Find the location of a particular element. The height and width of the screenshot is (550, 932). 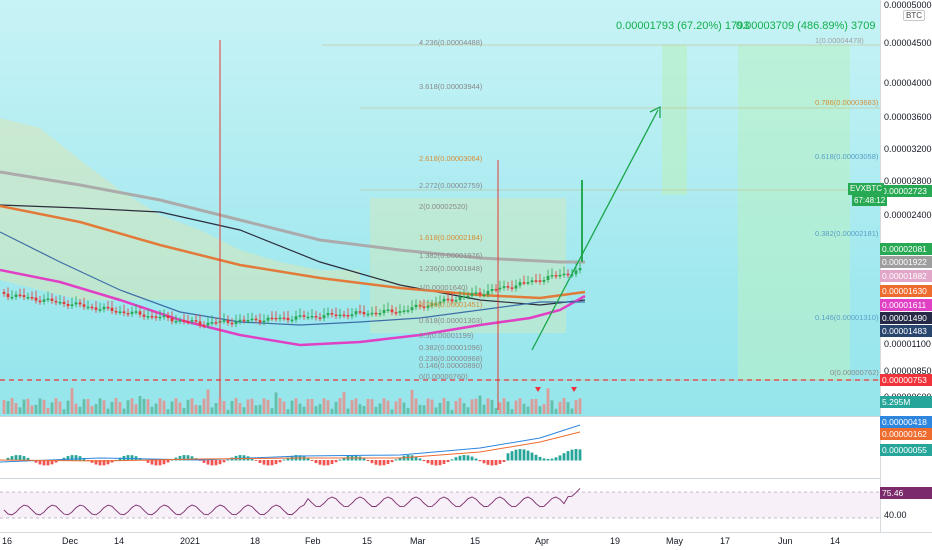

ema-100-line is located at coordinates (293, 255).